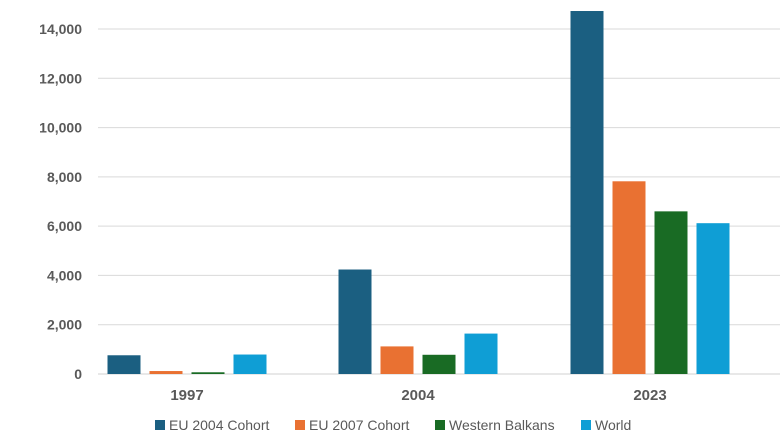  I want to click on bar-eu-2007-cohort-2004, so click(397, 360).